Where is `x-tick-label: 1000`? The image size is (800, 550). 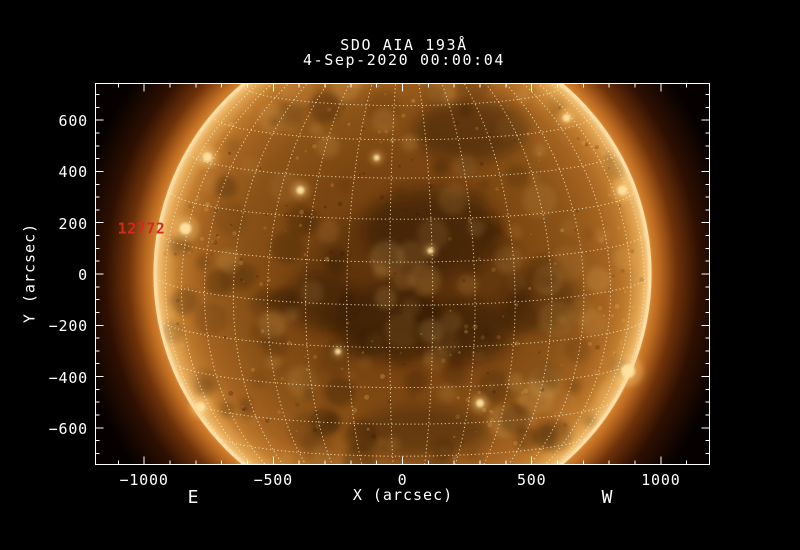 x-tick-label: 1000 is located at coordinates (661, 479).